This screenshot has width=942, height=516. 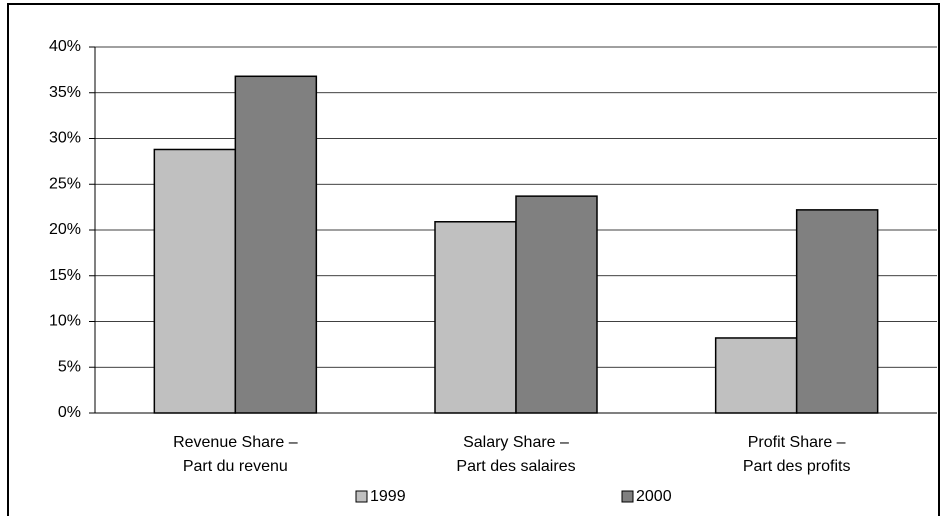 I want to click on x-tick-label-line: Part du revenu, so click(x=235, y=466).